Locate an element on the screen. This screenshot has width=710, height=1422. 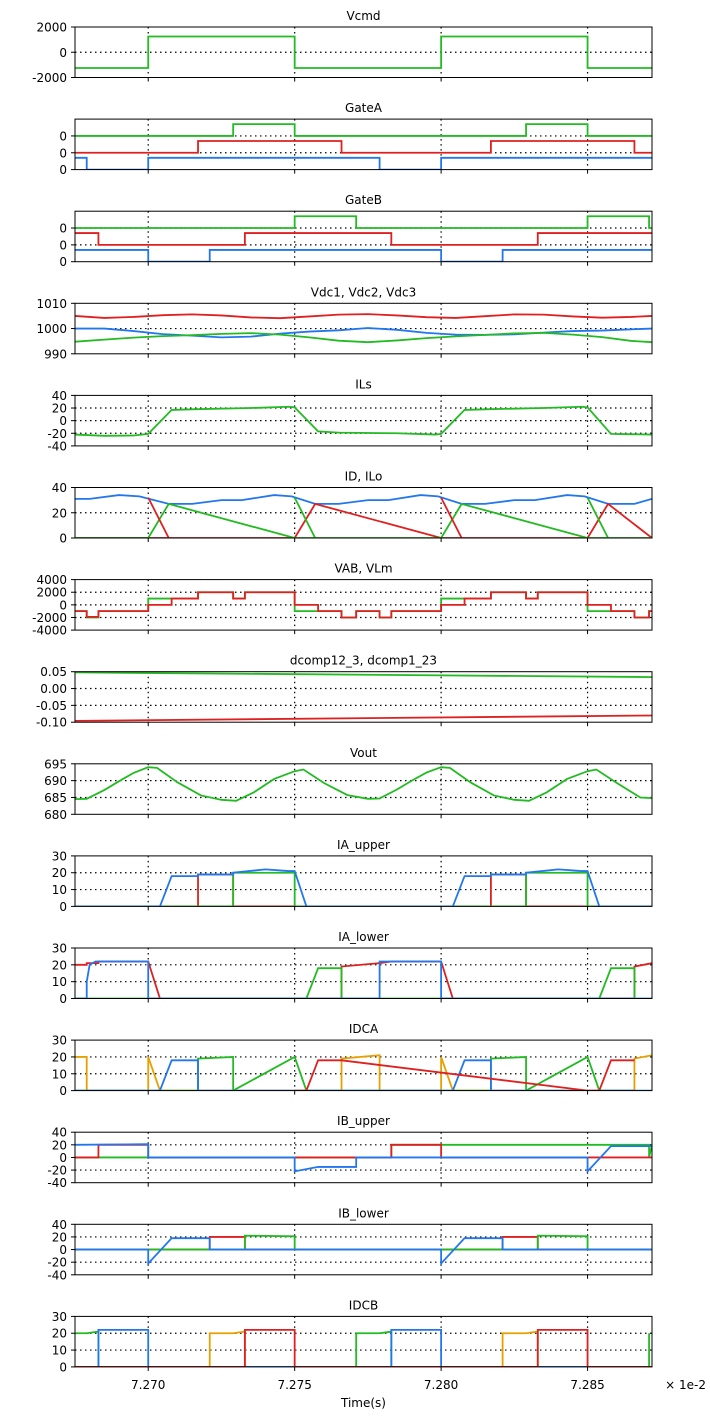
panel-title: IDCB is located at coordinates (363, 1305).